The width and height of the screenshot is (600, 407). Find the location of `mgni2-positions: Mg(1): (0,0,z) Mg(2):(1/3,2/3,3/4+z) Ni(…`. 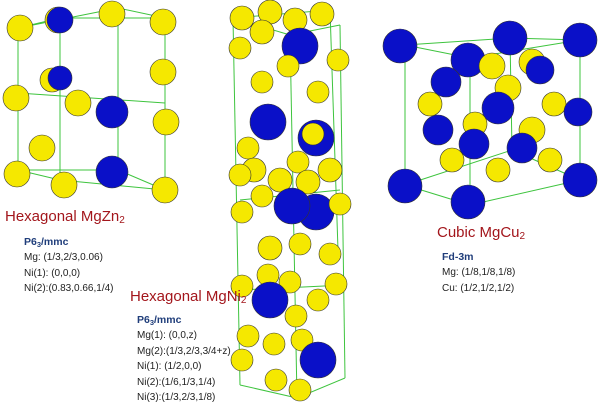

mgni2-positions: Mg(1): (0,0,z) Mg(2):(1/3,2/3,3/4+z) Ni(… is located at coordinates (184, 367).